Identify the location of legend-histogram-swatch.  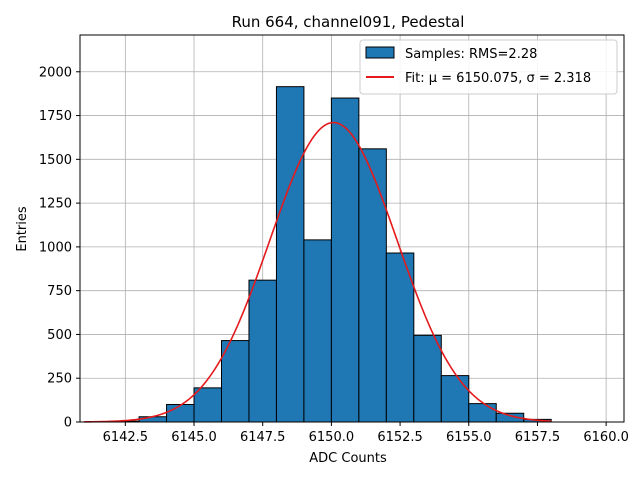
(380, 52).